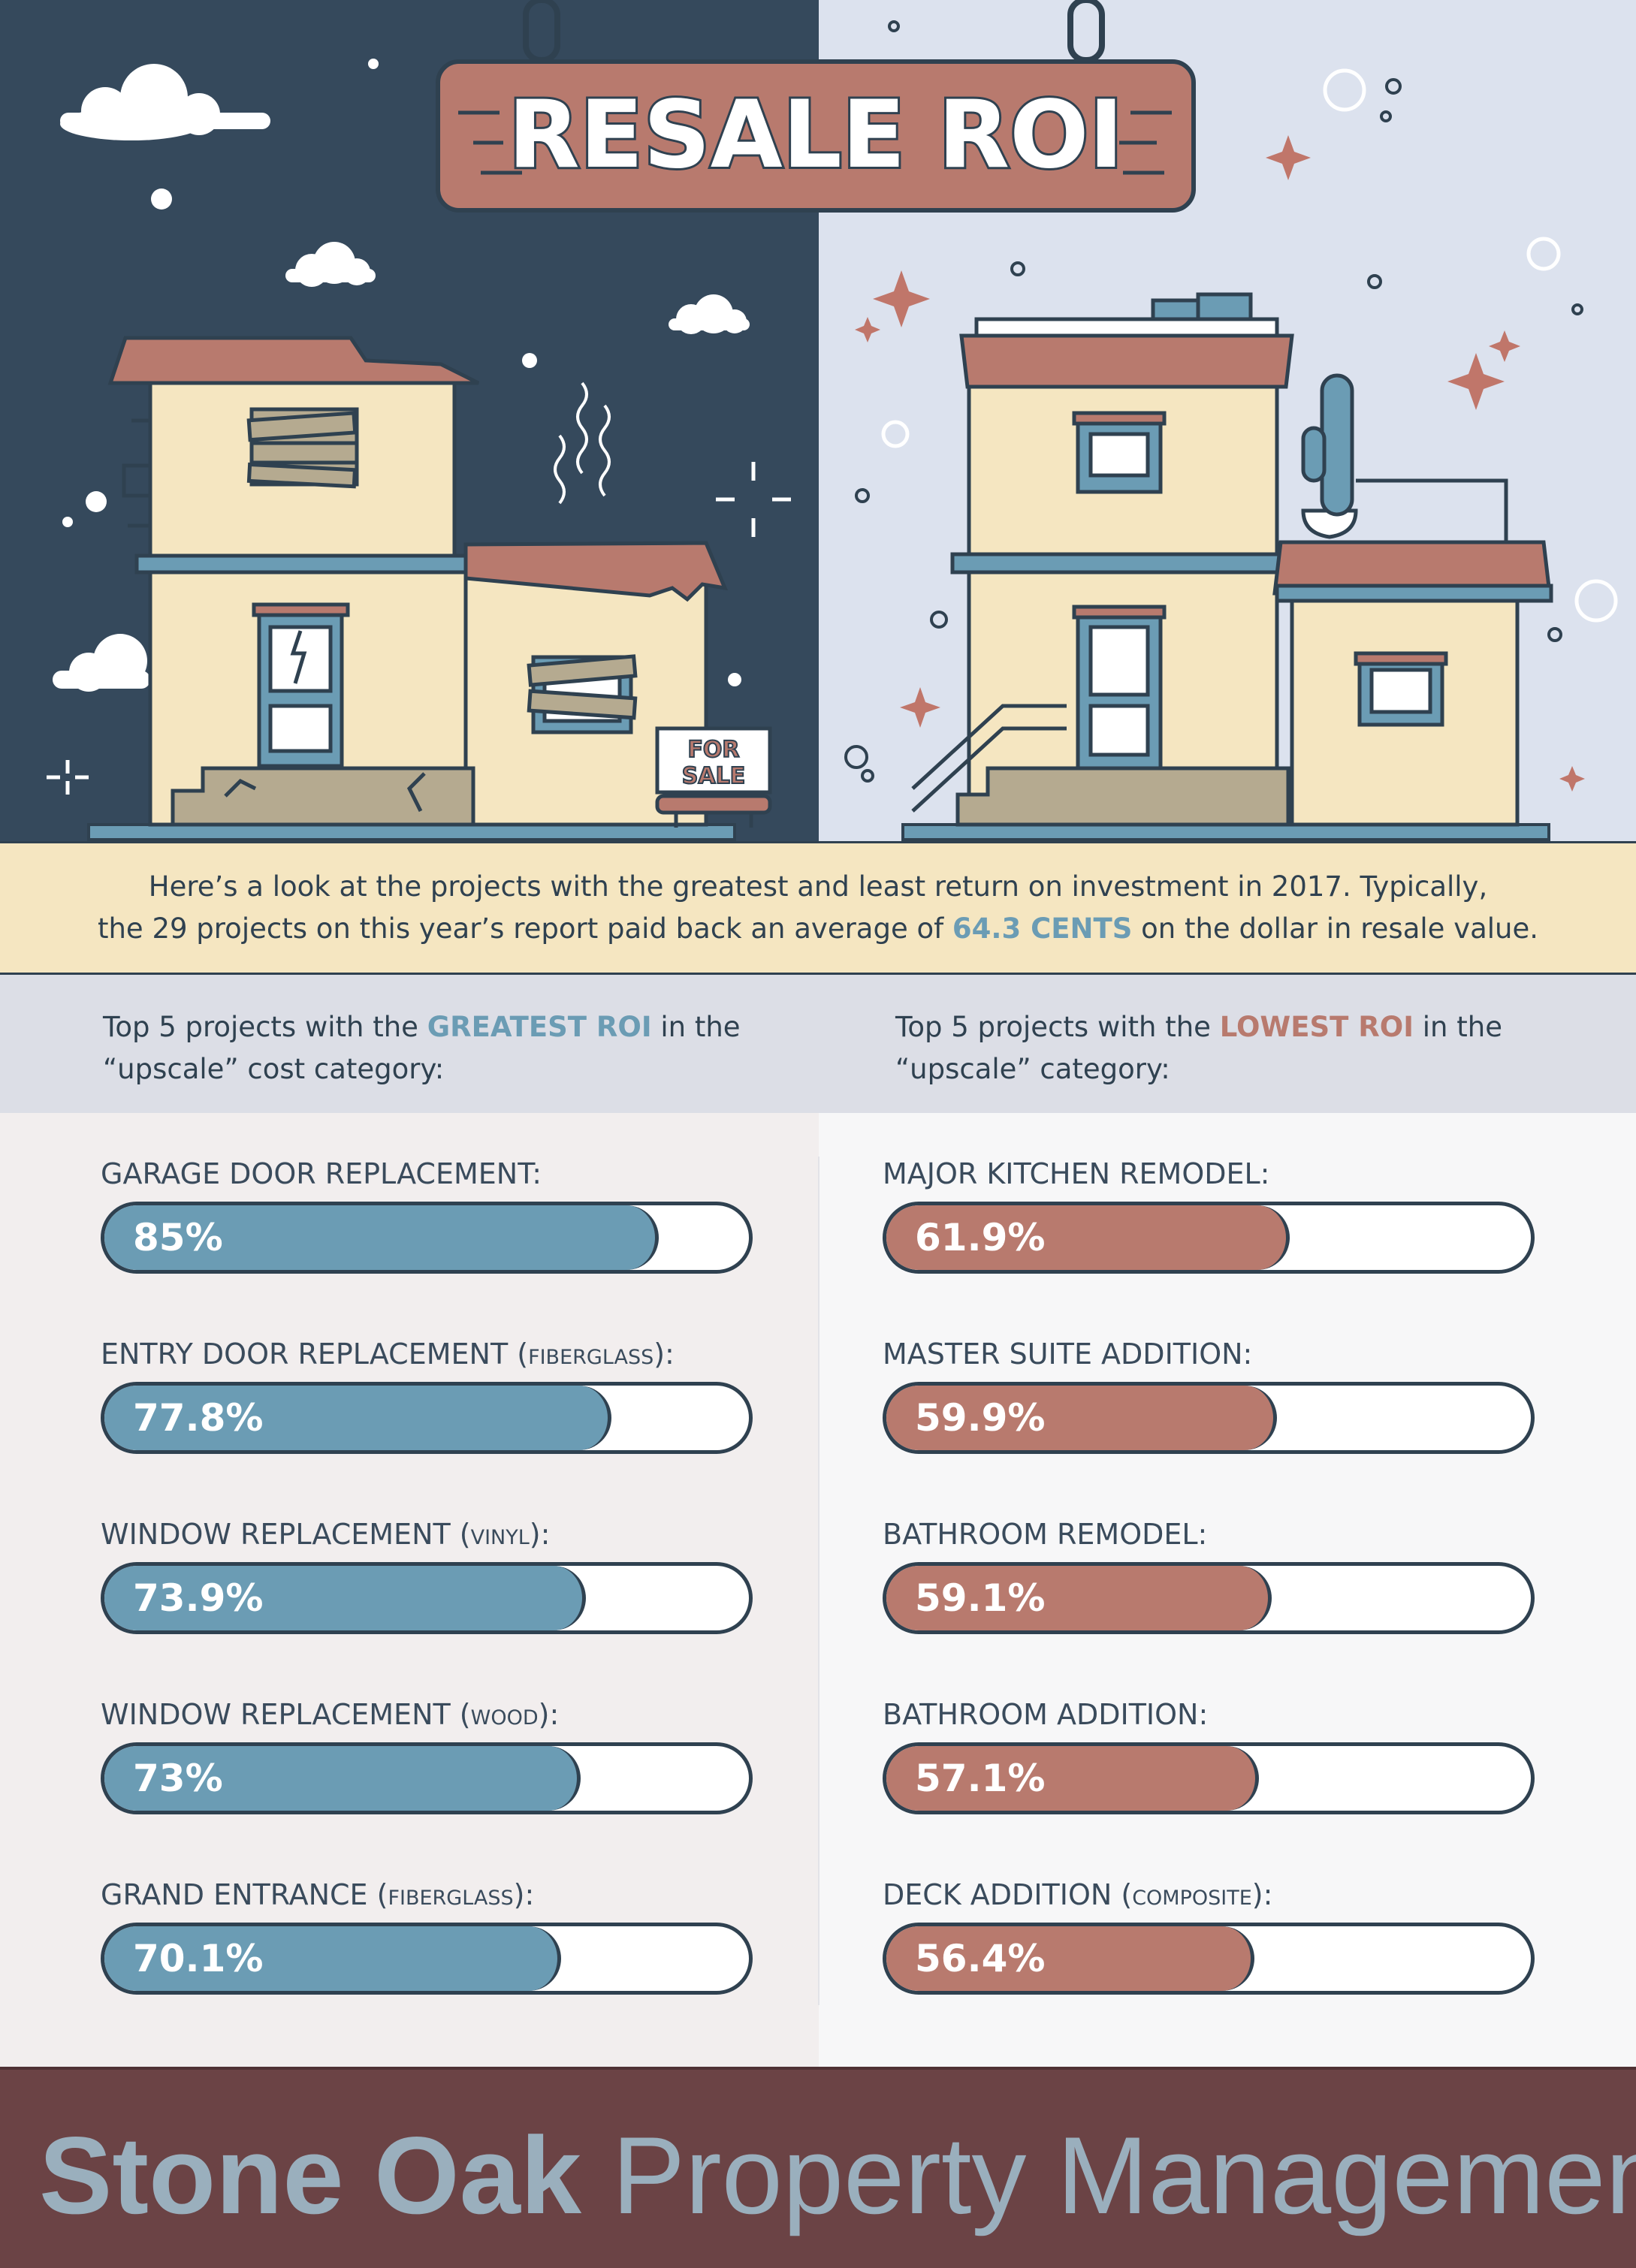  I want to click on svg-text: FOR, so click(713, 750).